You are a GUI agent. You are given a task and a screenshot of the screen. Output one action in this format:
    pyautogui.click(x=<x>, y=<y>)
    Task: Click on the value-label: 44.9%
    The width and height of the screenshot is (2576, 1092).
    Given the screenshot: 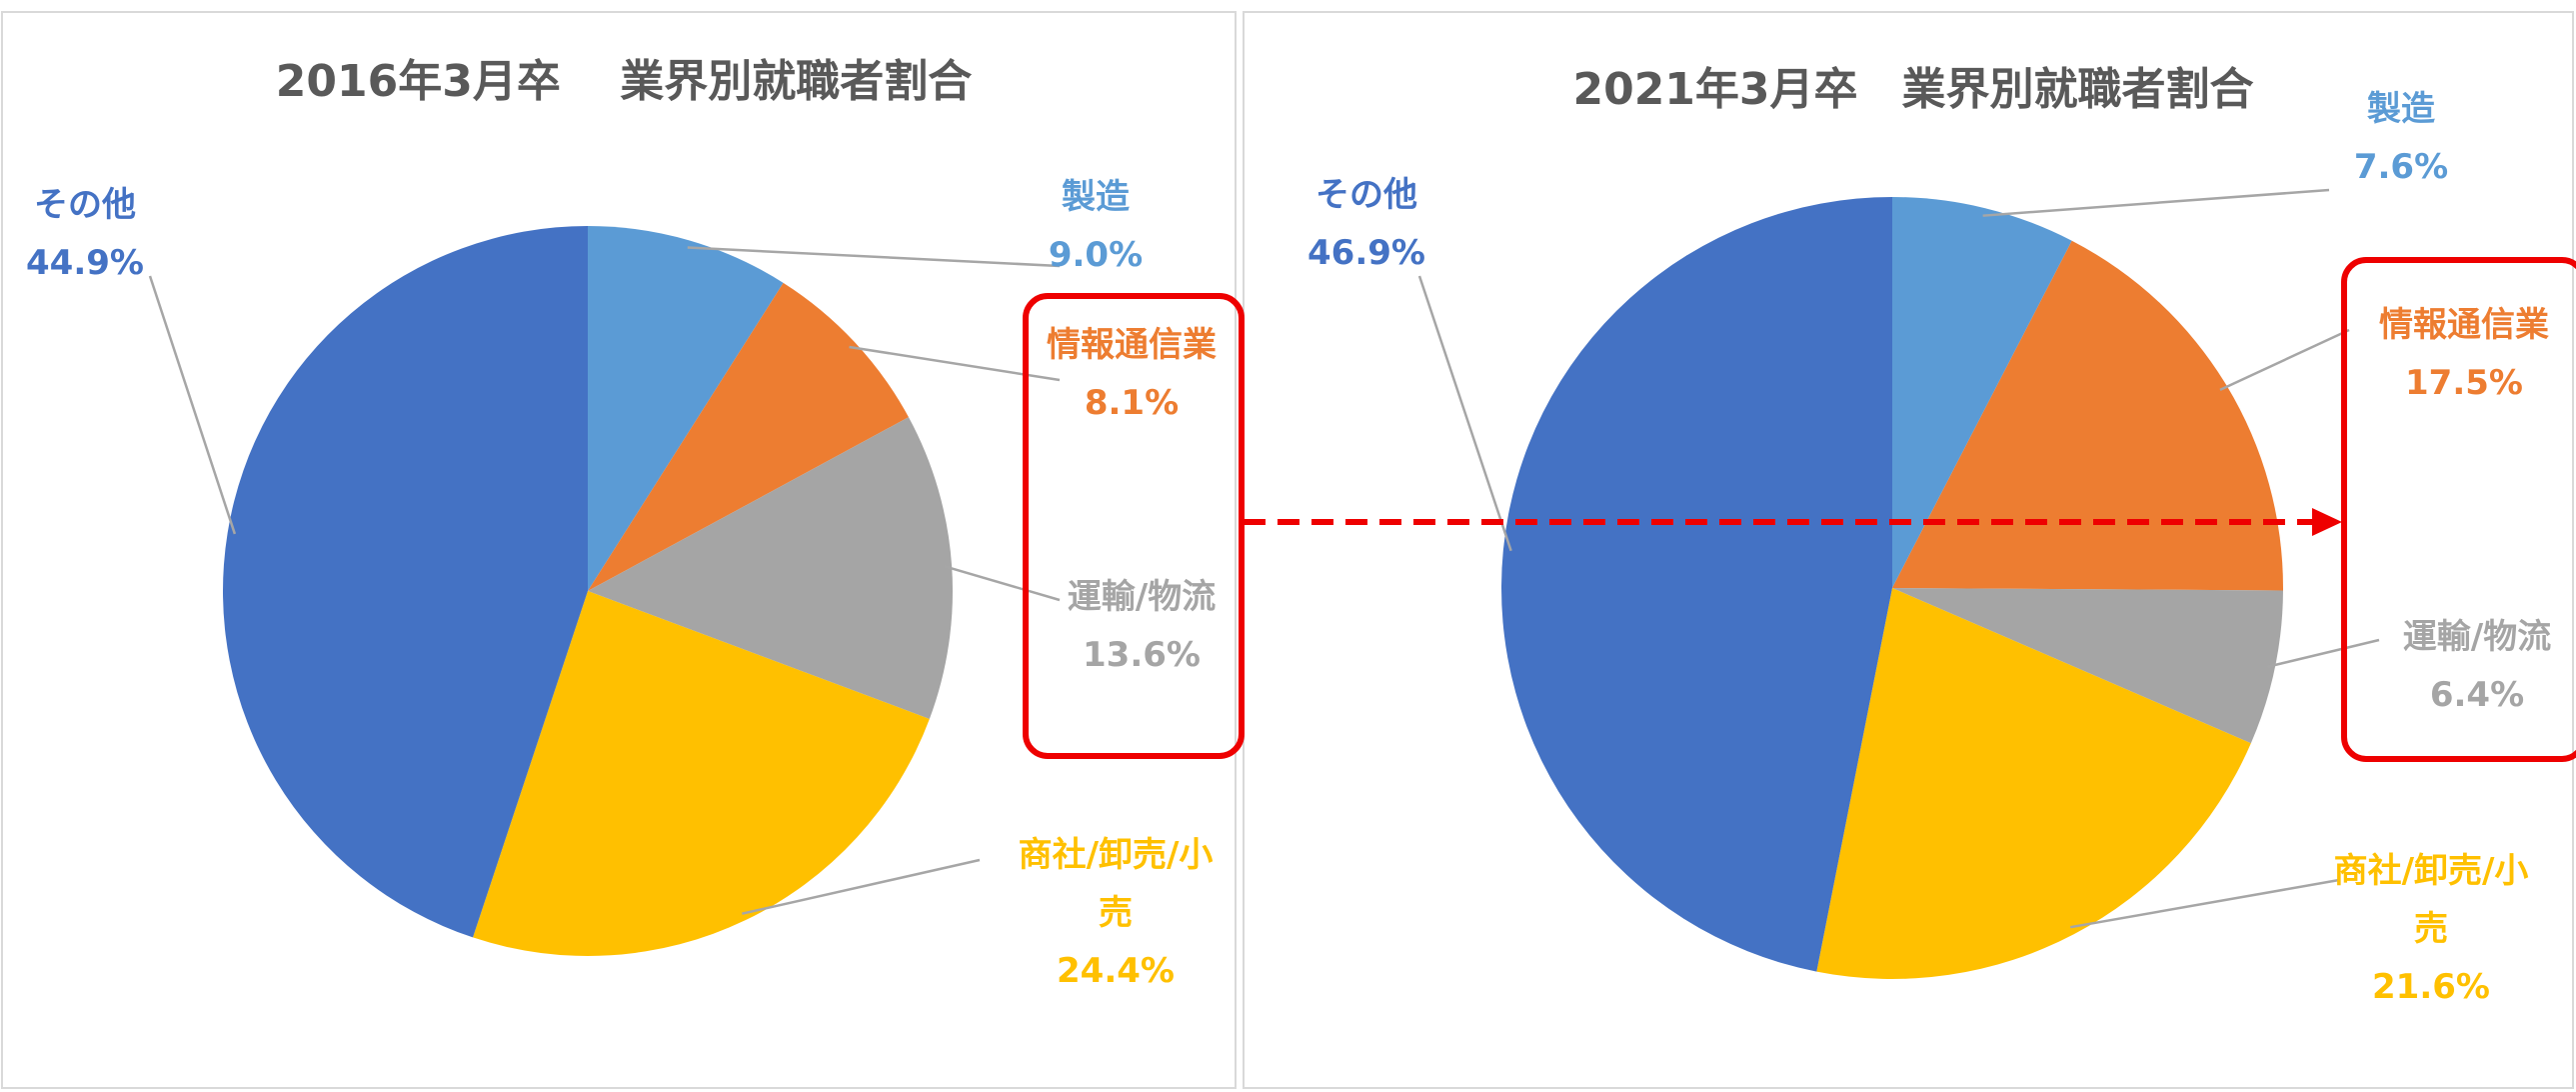 What is the action you would take?
    pyautogui.click(x=85, y=263)
    